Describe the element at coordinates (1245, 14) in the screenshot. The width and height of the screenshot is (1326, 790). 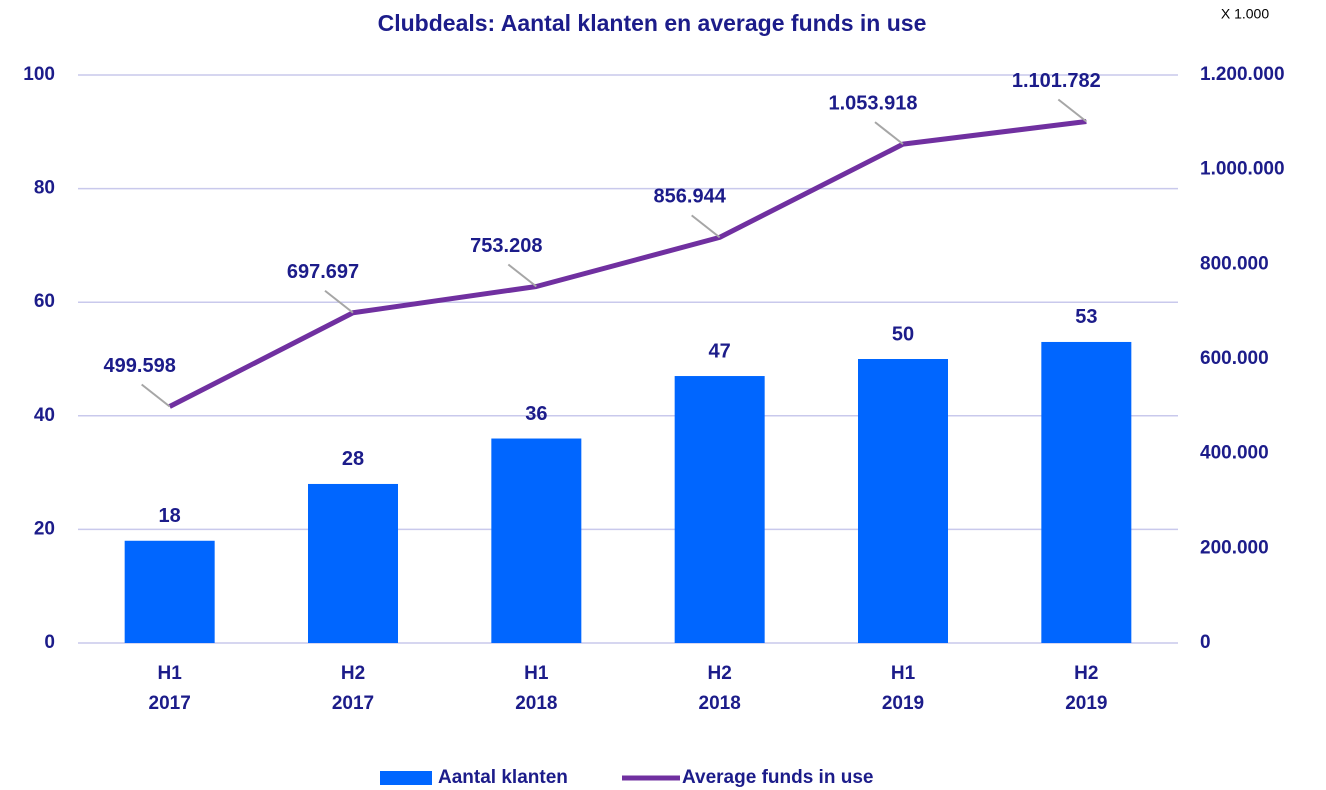
I see `axis-annotation: X 1.000` at that location.